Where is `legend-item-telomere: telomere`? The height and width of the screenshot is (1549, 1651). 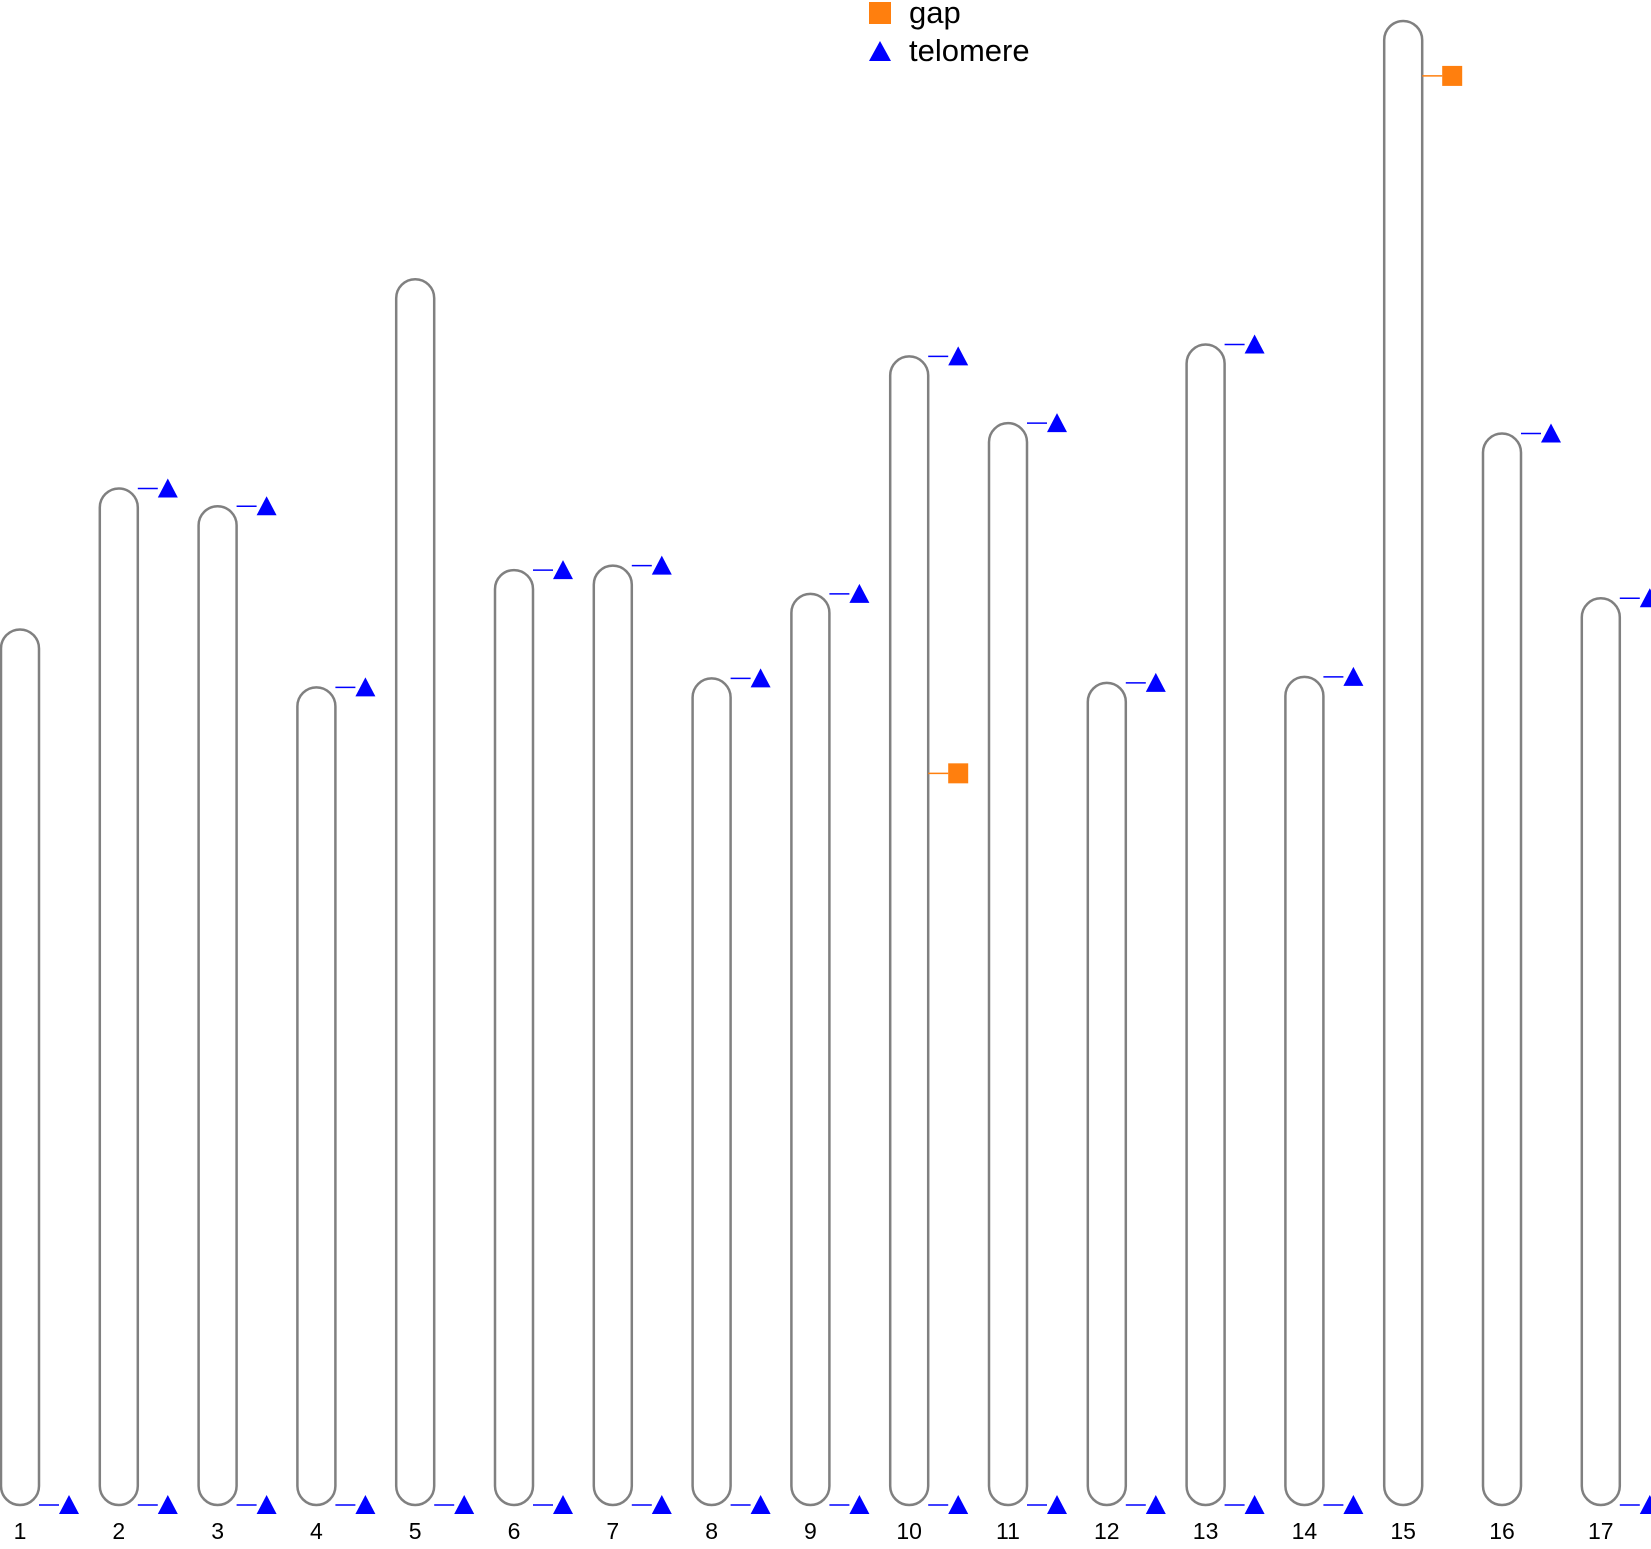
legend-item-telomere: telomere is located at coordinates (949, 51).